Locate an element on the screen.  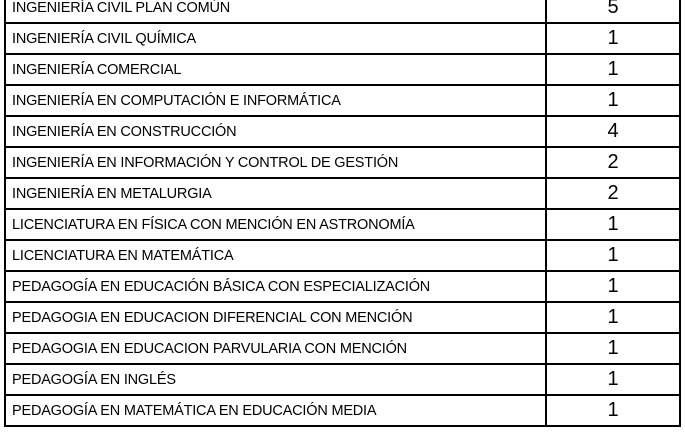
program-name: INGENIERÍA EN CONSTRUCCIÓN is located at coordinates (275, 131).